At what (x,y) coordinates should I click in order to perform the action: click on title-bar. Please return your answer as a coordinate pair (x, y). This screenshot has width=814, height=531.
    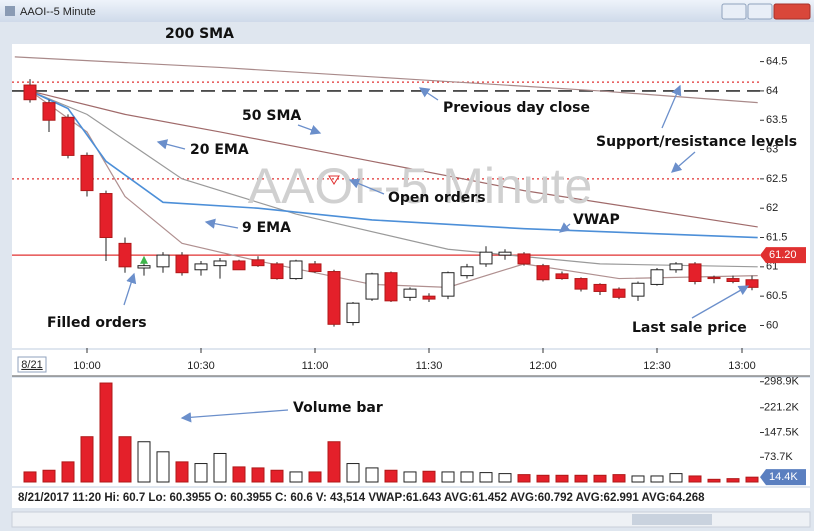
    Looking at the image, I should click on (407, 11).